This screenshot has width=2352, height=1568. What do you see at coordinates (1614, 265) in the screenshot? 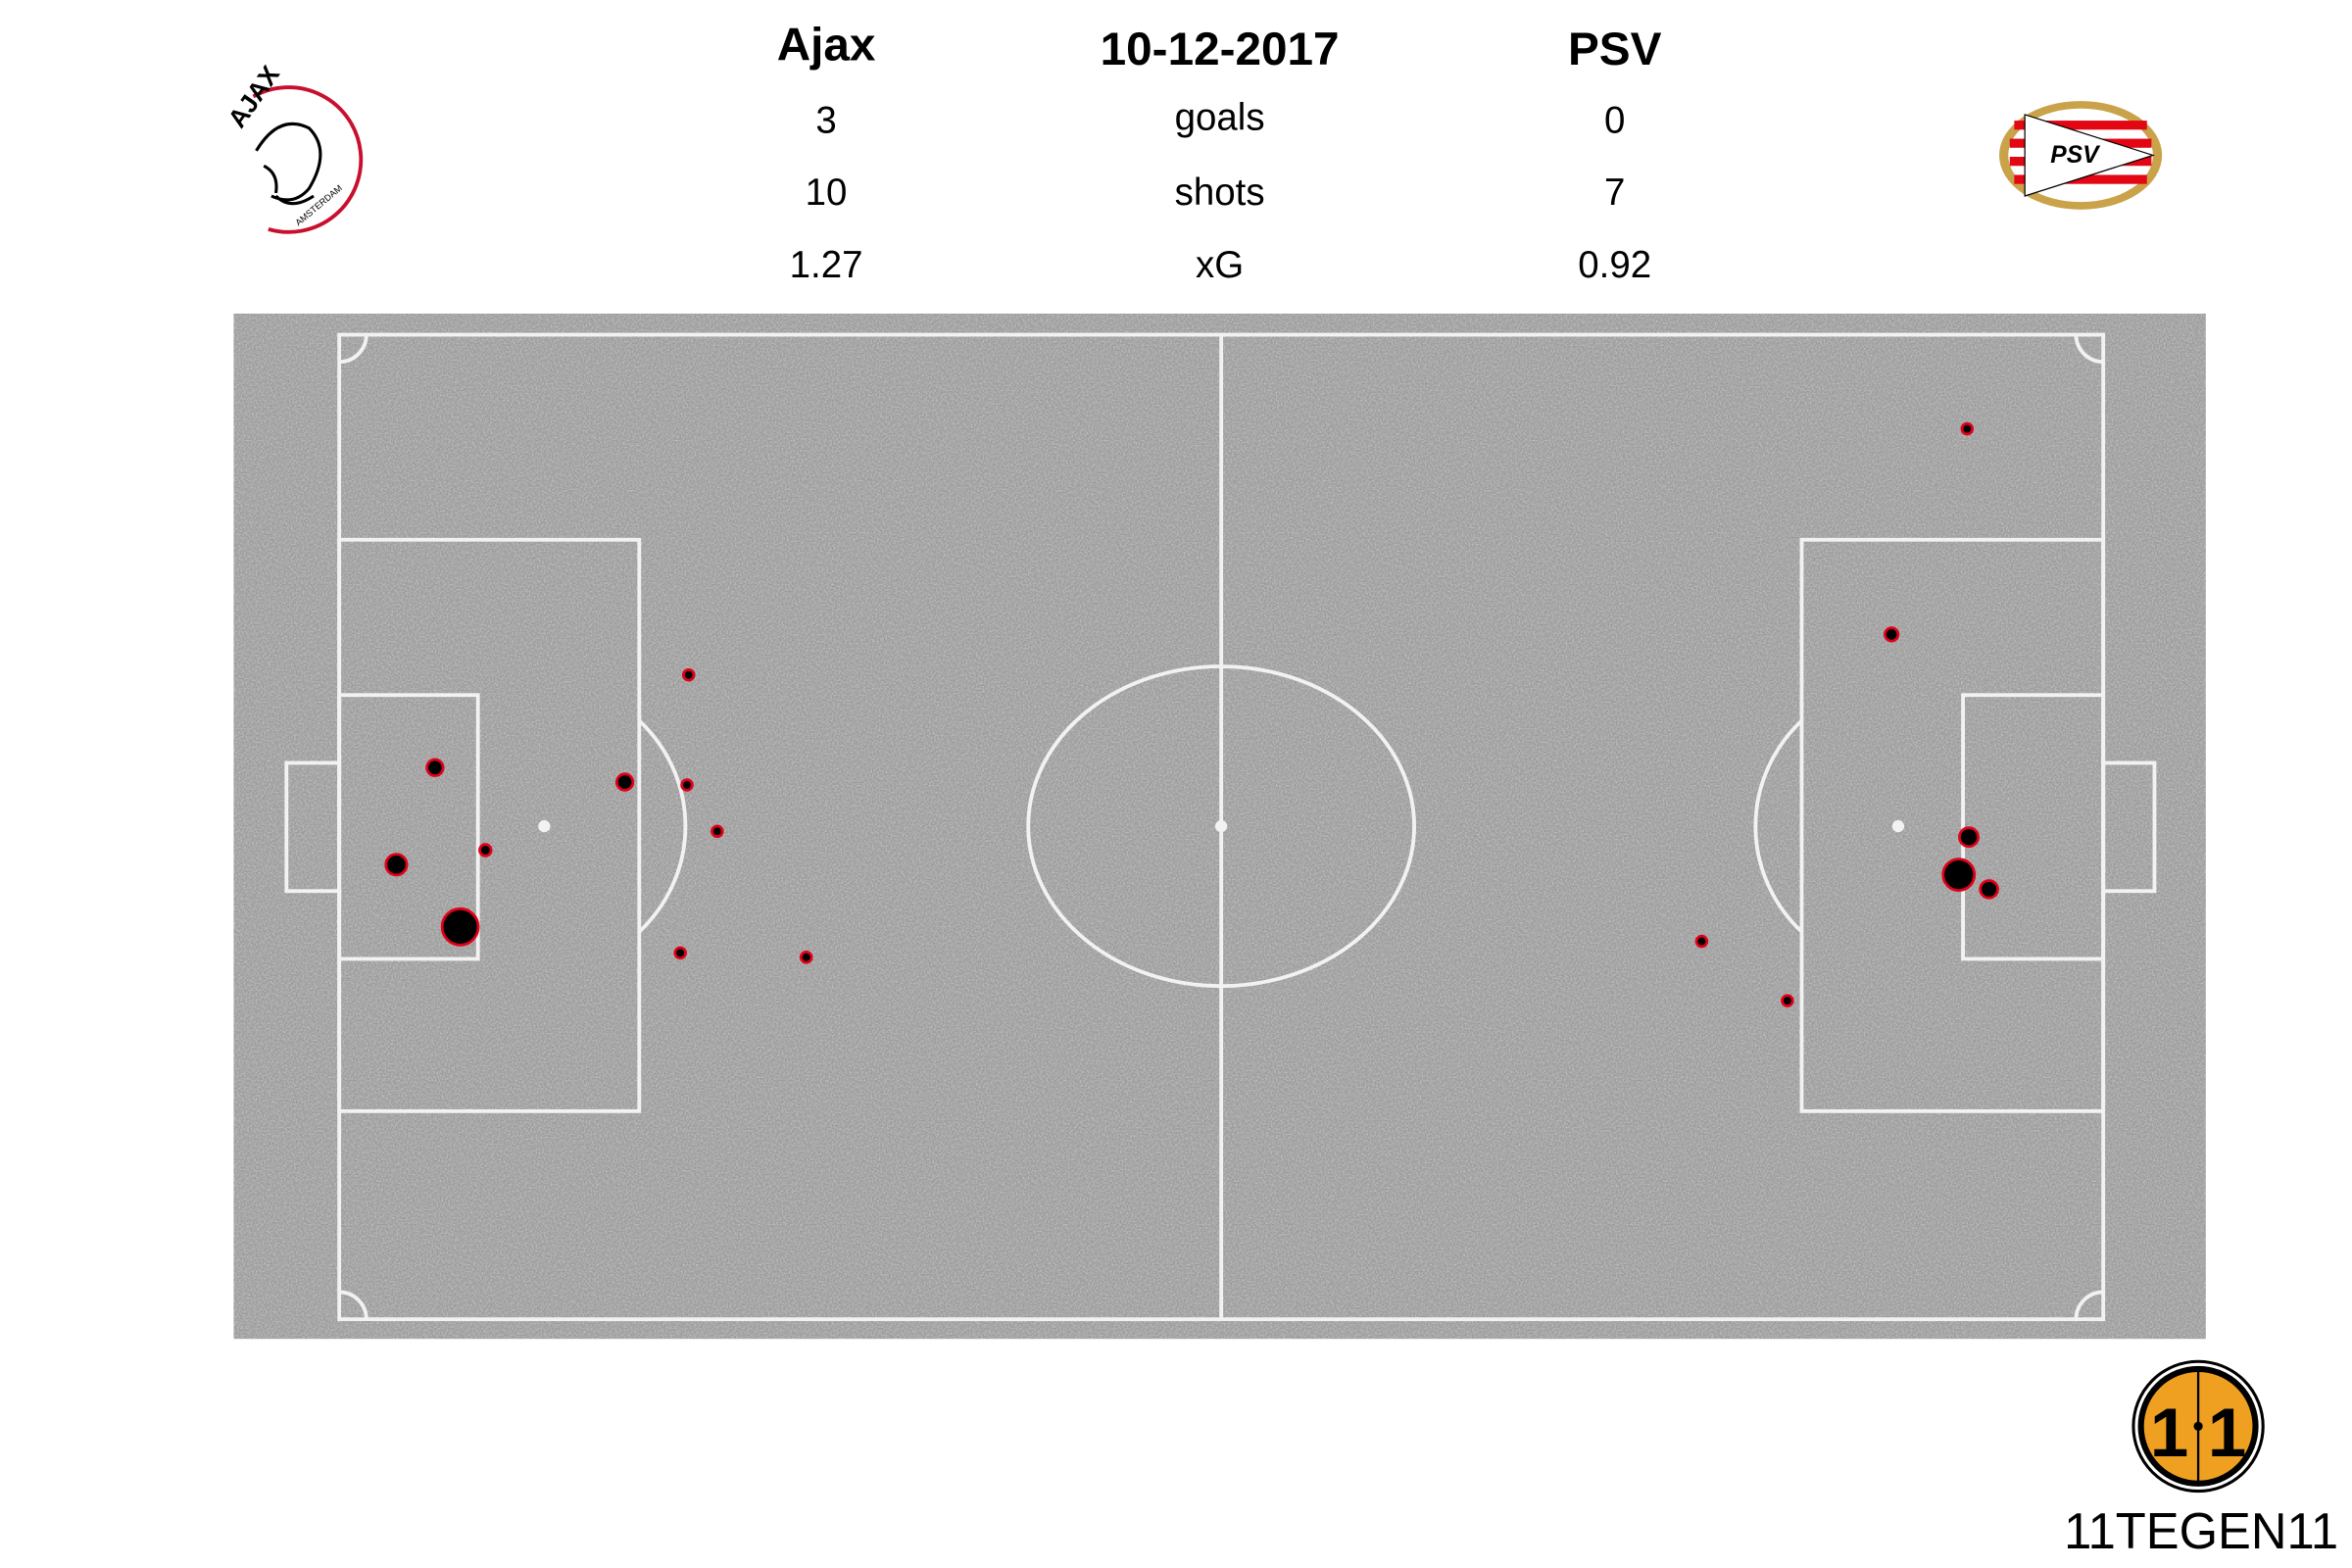
I see `away-xg: 0.92` at bounding box center [1614, 265].